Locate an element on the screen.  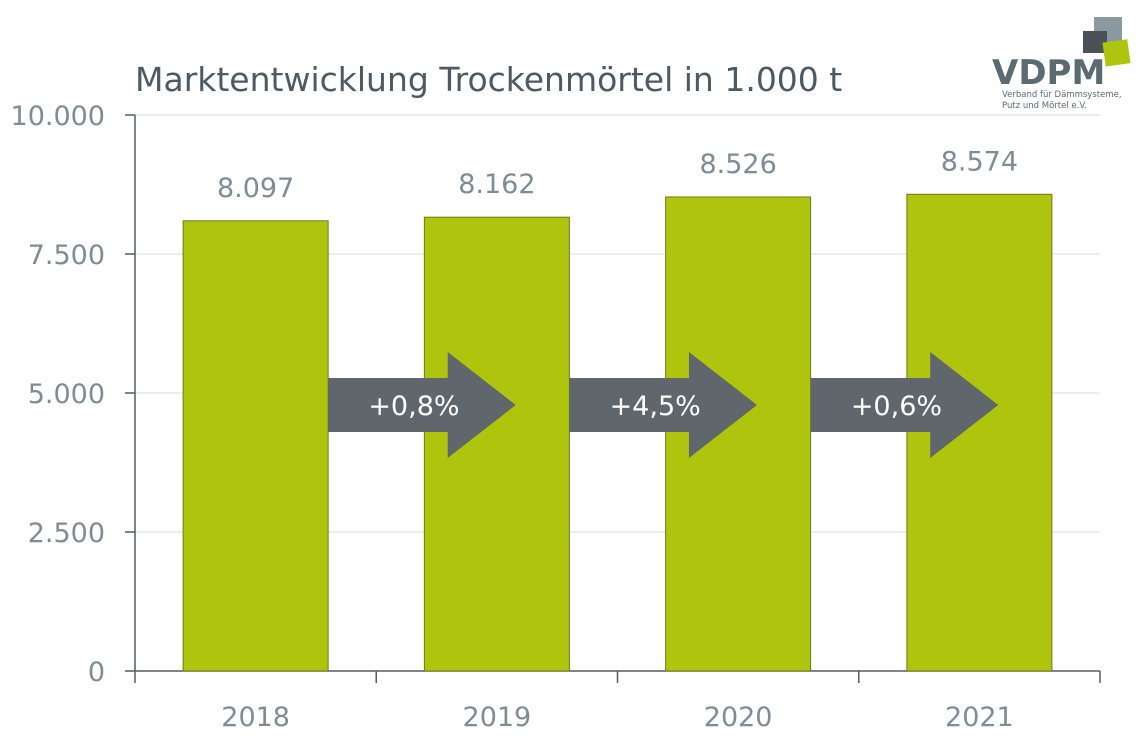
logo-wordmark: VDPM is located at coordinates (1048, 73).